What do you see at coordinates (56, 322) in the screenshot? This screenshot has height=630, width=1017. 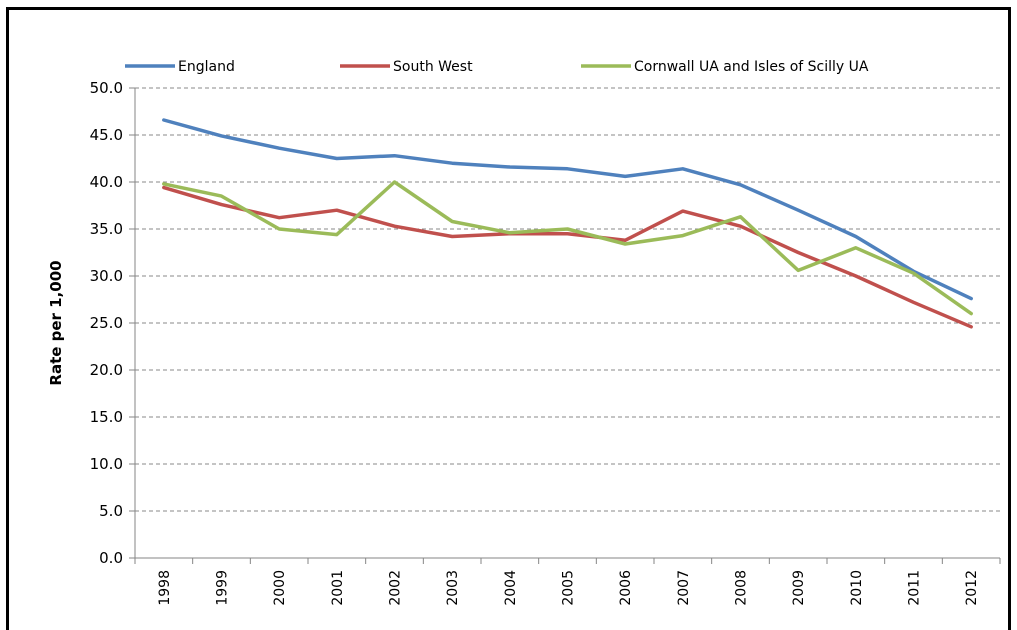 I see `y-axis-label: Rate per 1,000` at bounding box center [56, 322].